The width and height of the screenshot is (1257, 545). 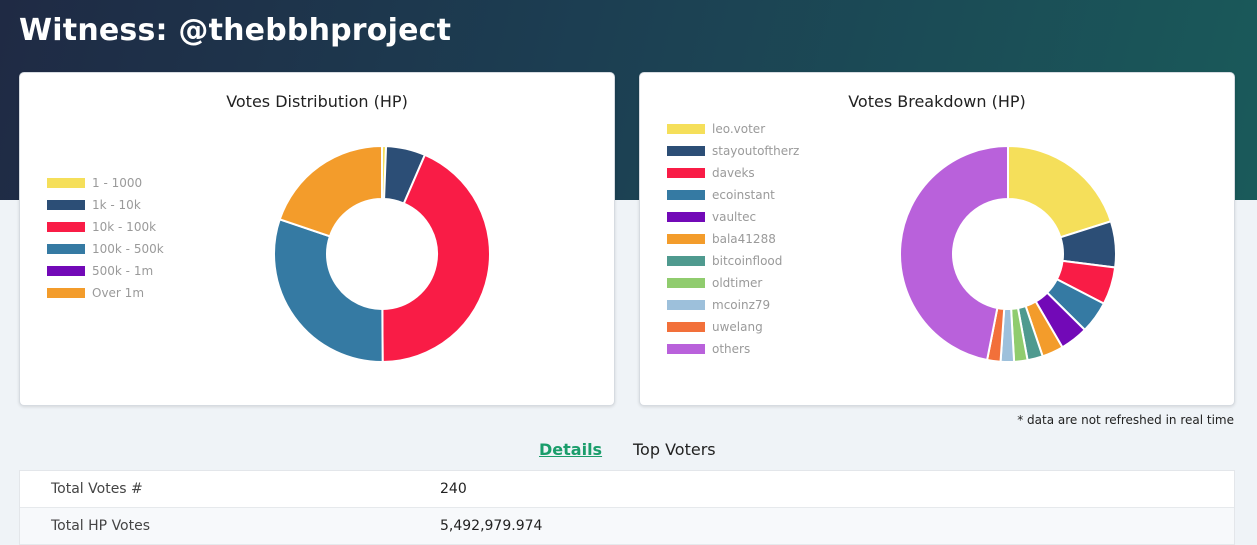 I want to click on legend-label: stayoutoftherz, so click(x=756, y=151).